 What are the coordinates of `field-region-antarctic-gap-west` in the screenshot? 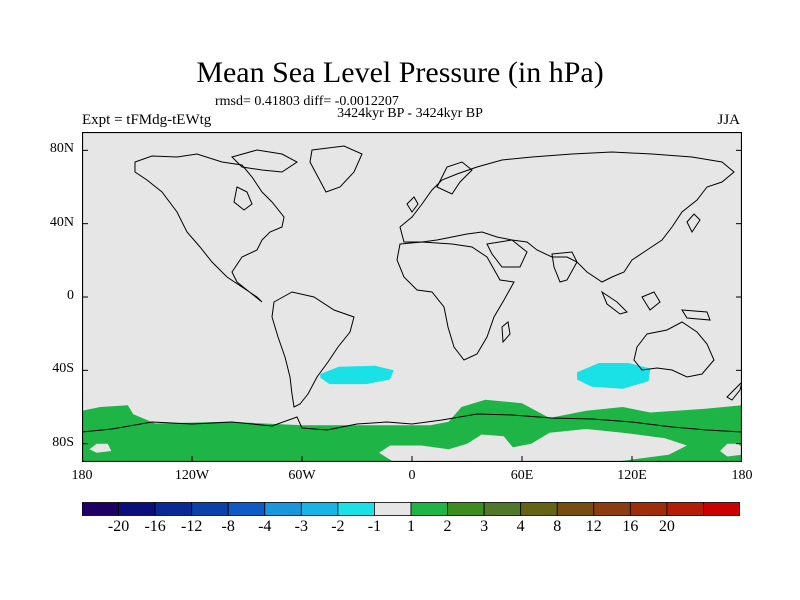 It's located at (100, 448).